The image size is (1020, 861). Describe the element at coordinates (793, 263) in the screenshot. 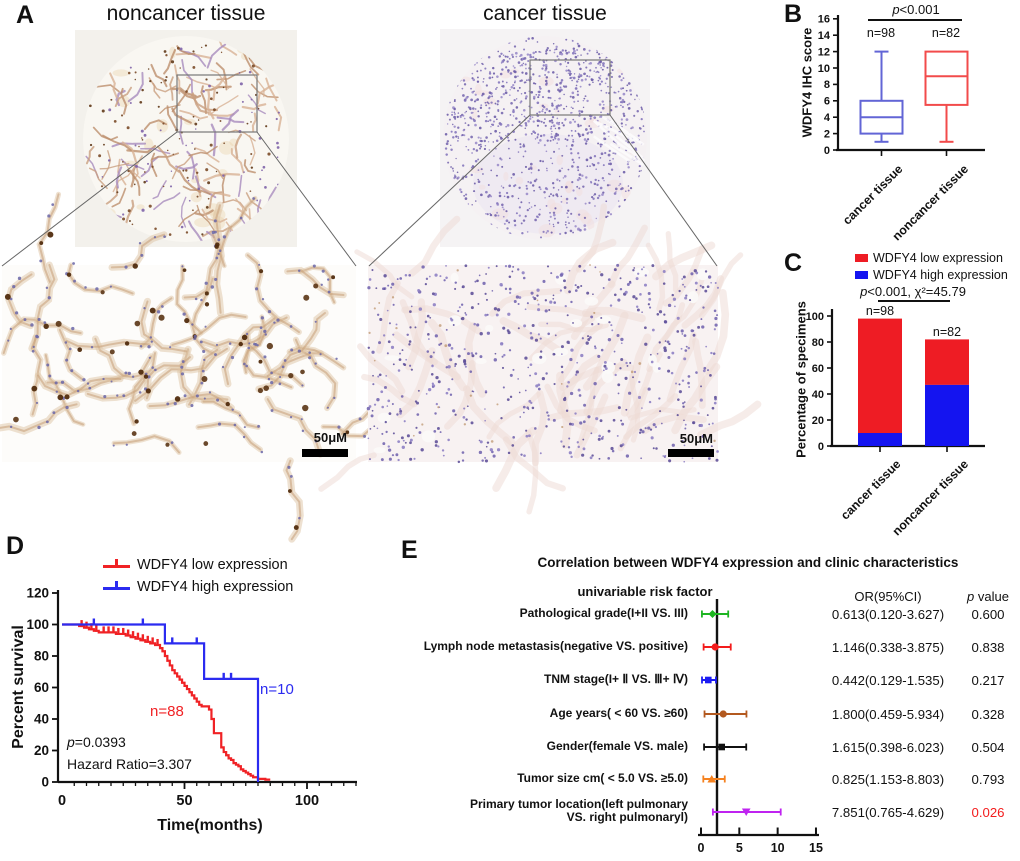

I see `panel-c-label: C` at that location.